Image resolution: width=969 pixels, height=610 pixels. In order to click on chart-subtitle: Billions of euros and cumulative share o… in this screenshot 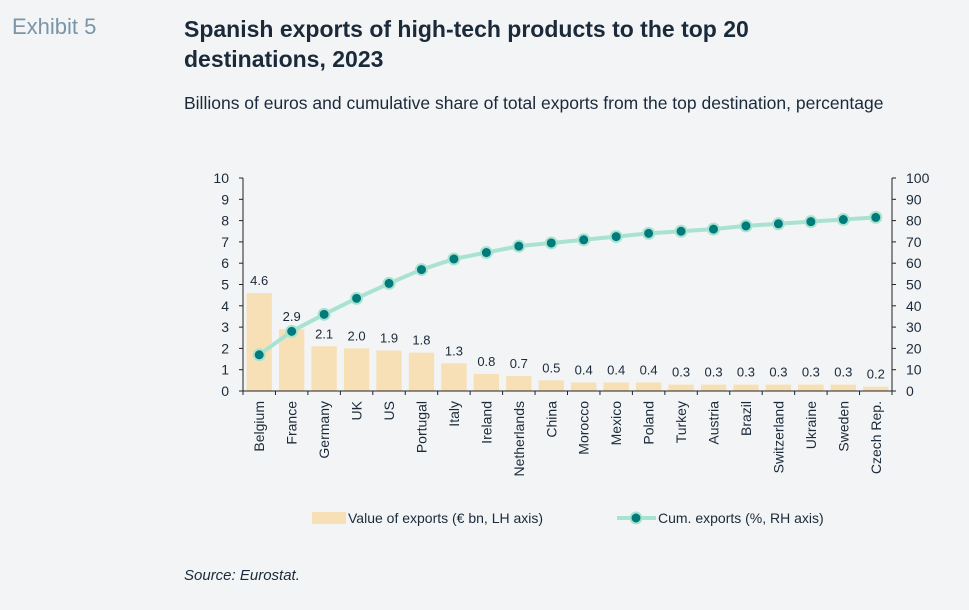, I will do `click(534, 103)`.